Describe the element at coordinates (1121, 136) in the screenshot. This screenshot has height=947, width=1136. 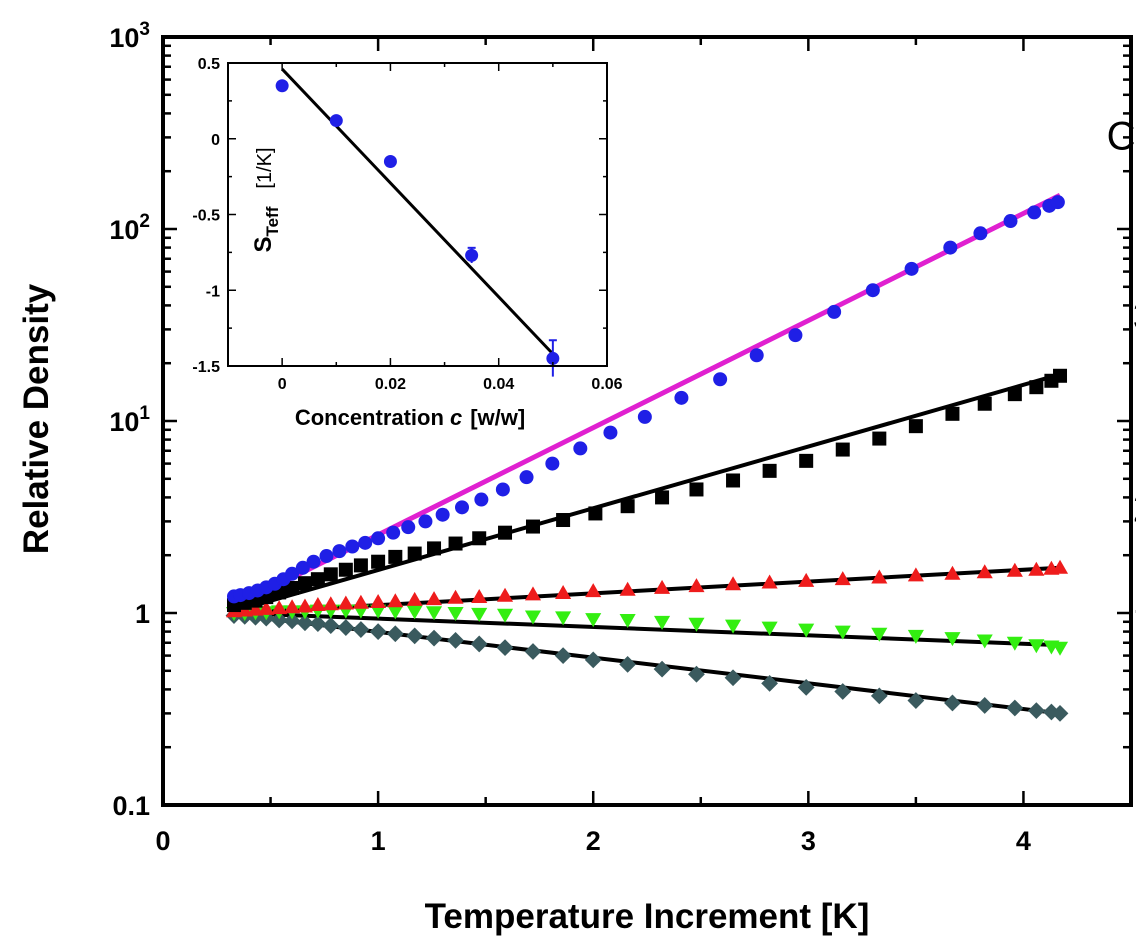
I see `series-label: C=5.0%` at that location.